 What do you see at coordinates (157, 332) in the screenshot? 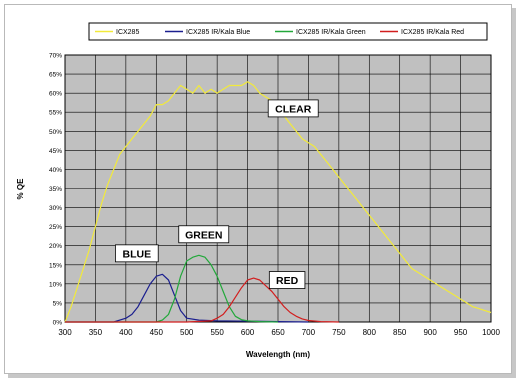
I see `x-tick-label: 450` at bounding box center [157, 332].